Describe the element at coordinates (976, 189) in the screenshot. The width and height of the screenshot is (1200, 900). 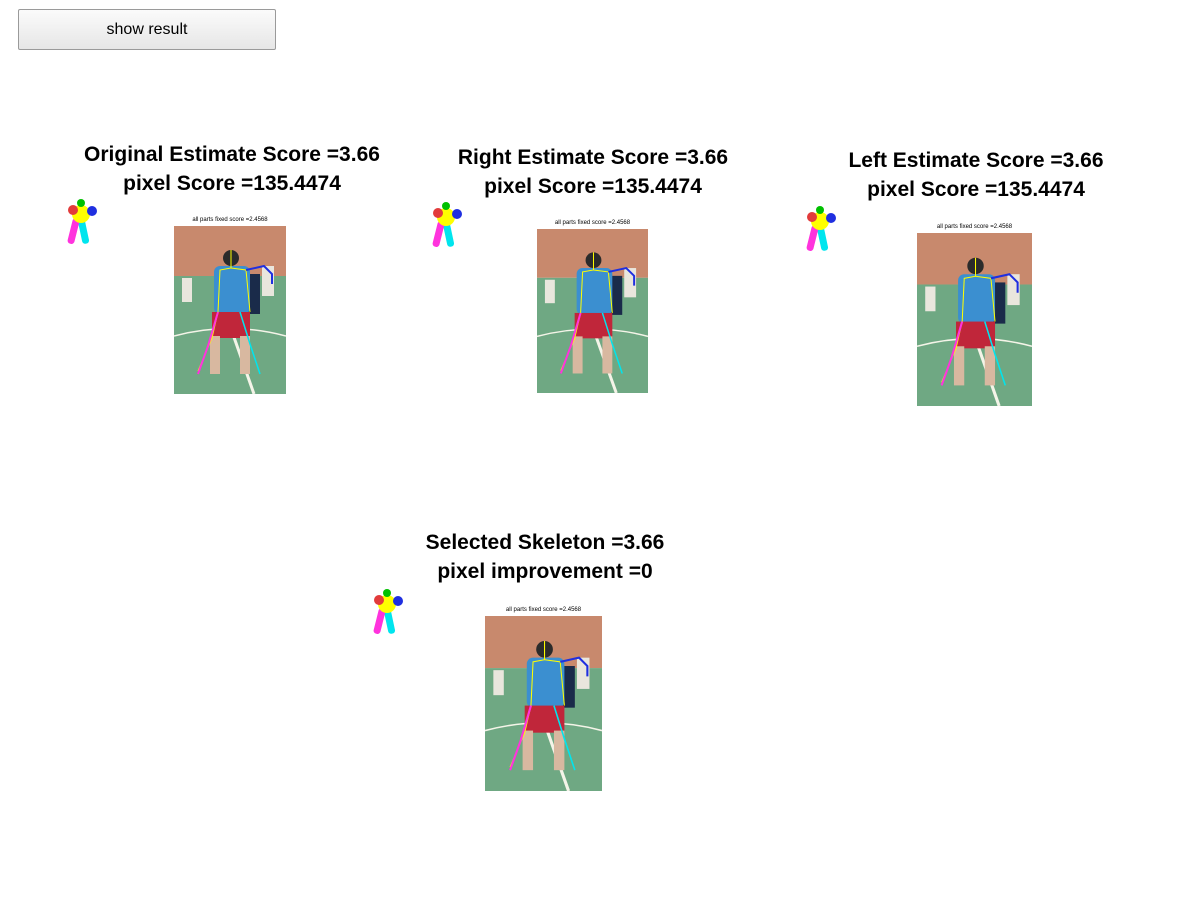
I see `left-pixel-score: pixel Score =135.4474` at that location.